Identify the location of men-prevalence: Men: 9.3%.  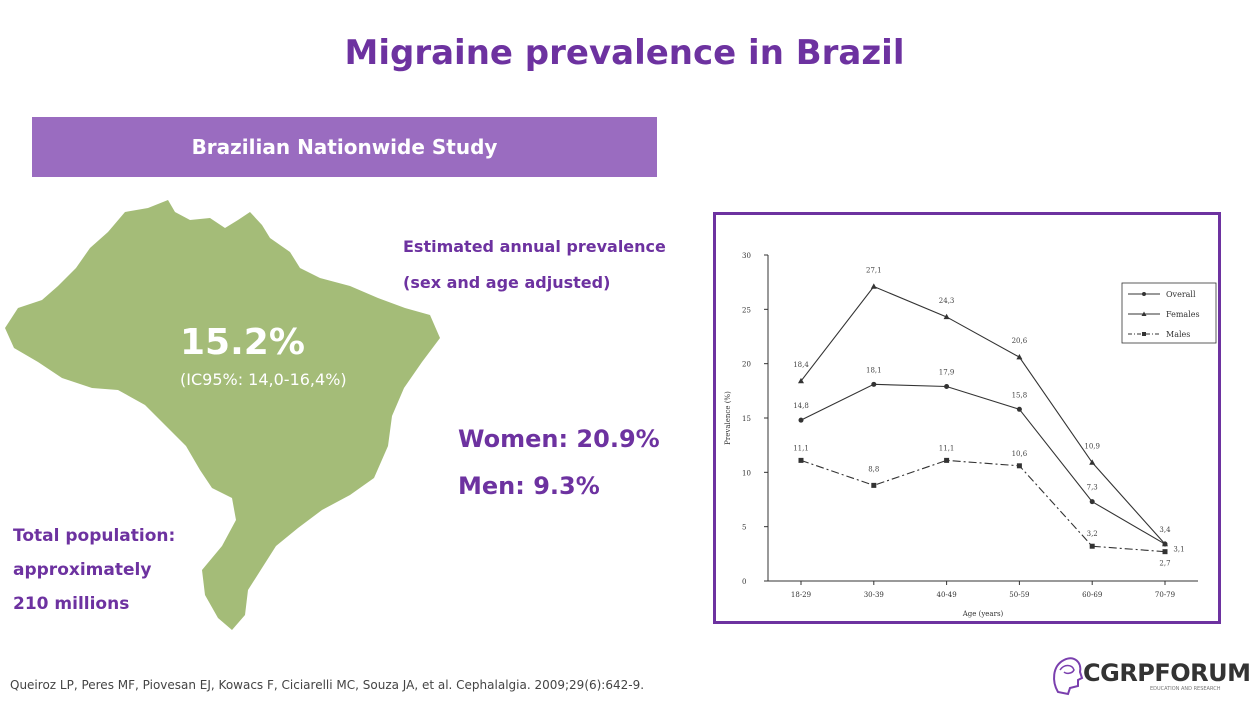
(529, 486).